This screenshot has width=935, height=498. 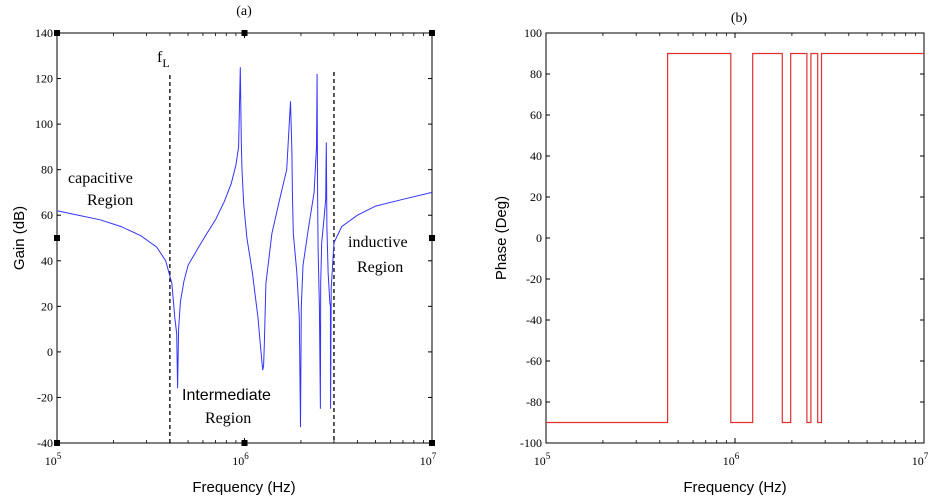 What do you see at coordinates (53, 459) in the screenshot?
I see `a-xtick-label: 10⁵` at bounding box center [53, 459].